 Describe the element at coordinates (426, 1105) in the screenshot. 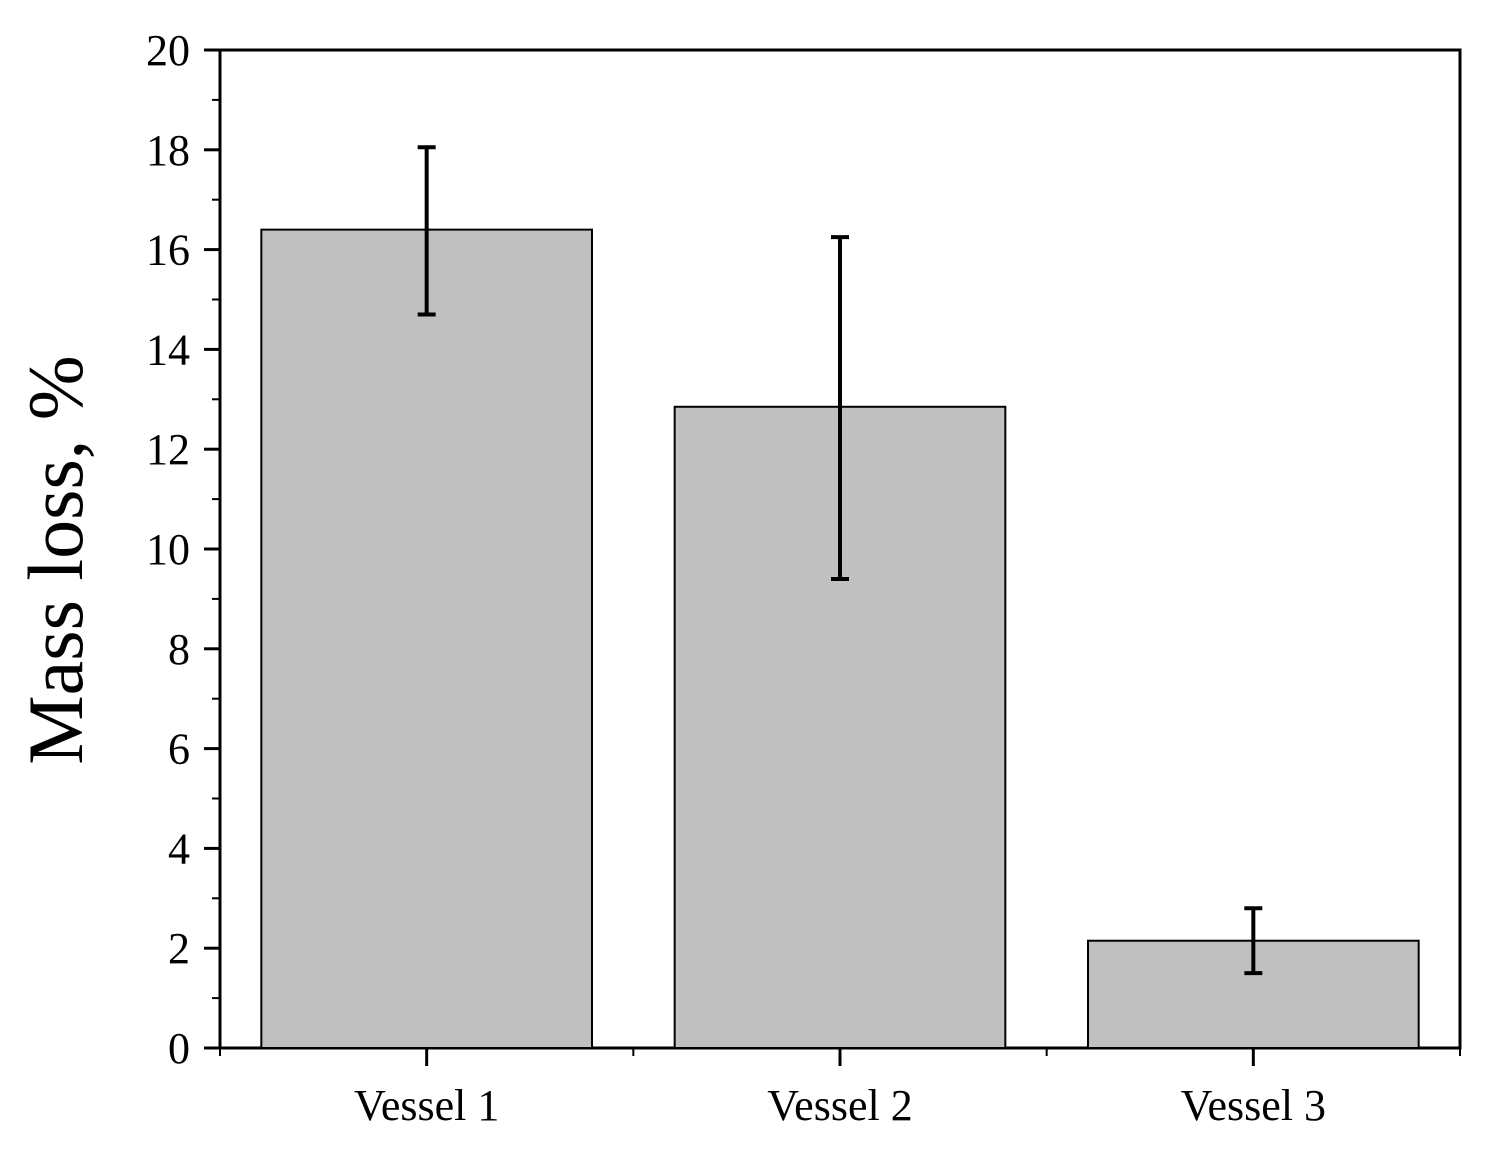

I see `x-tick-label-1: Vessel 1` at that location.